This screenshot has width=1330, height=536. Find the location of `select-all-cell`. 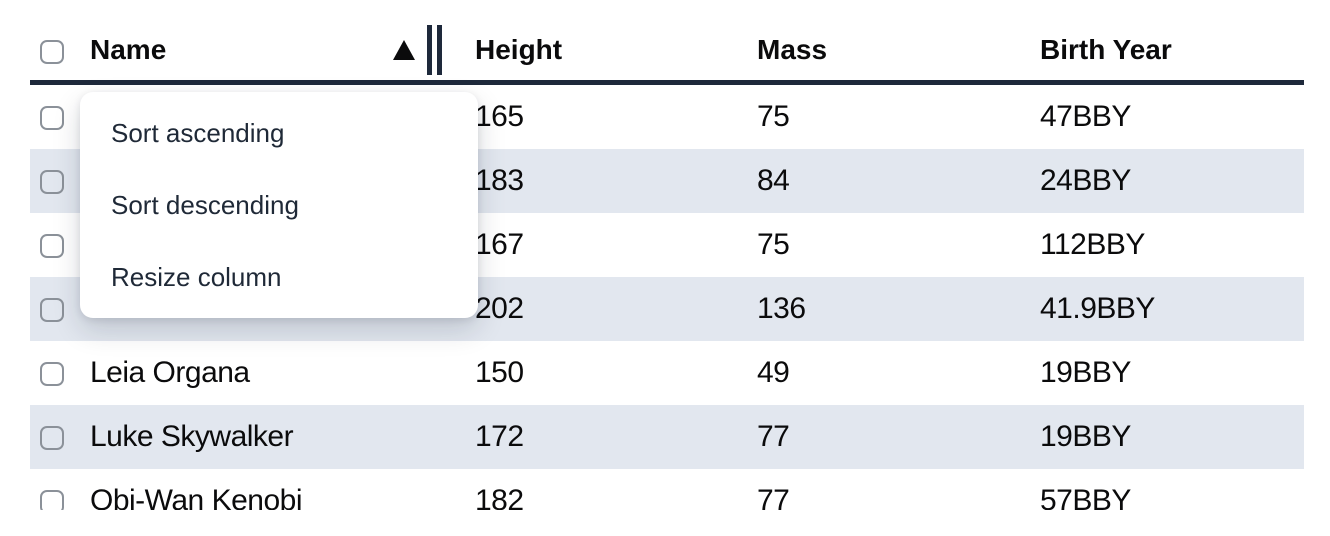

select-all-cell is located at coordinates (55, 52).